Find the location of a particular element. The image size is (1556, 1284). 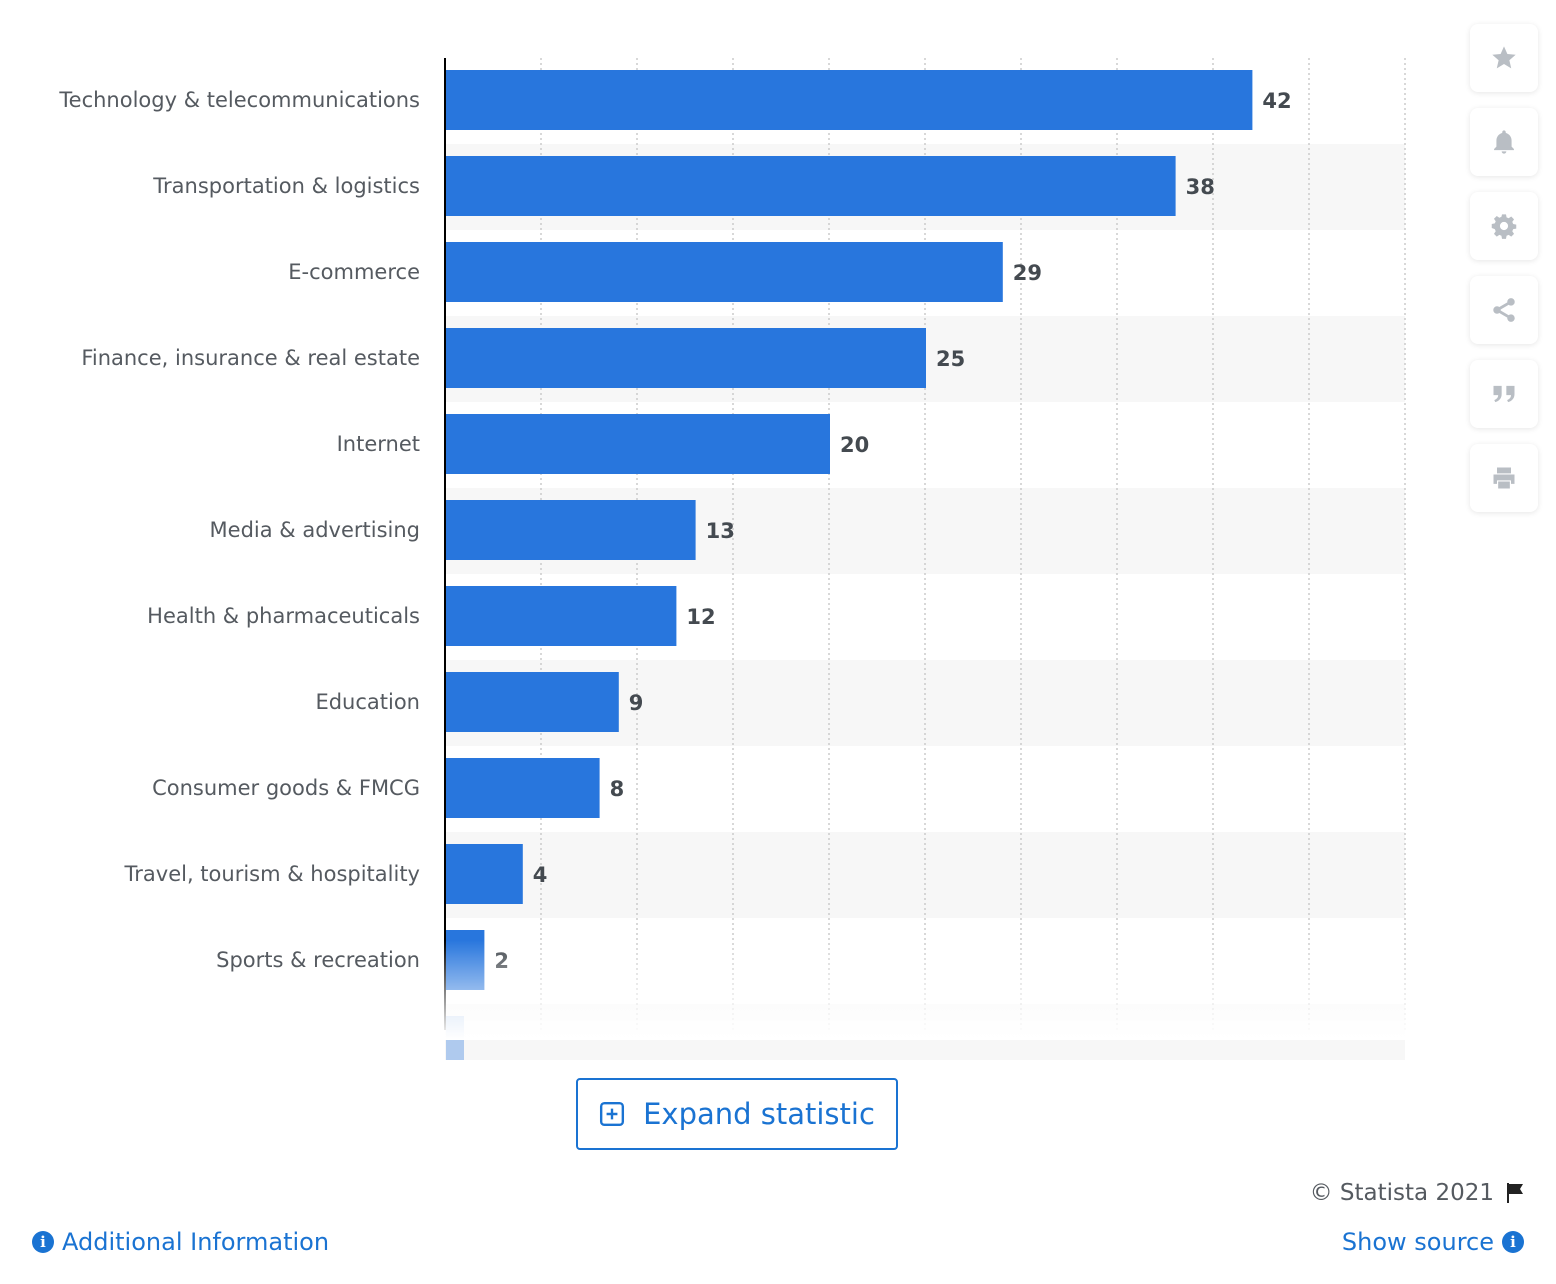

show-source-label: Show source is located at coordinates (1417, 1242).